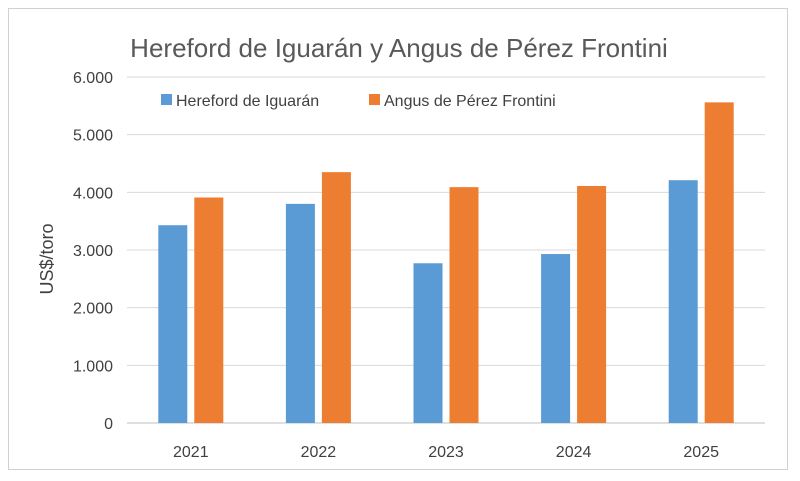 The image size is (800, 481). What do you see at coordinates (209, 310) in the screenshot?
I see `bar-angus-2021` at bounding box center [209, 310].